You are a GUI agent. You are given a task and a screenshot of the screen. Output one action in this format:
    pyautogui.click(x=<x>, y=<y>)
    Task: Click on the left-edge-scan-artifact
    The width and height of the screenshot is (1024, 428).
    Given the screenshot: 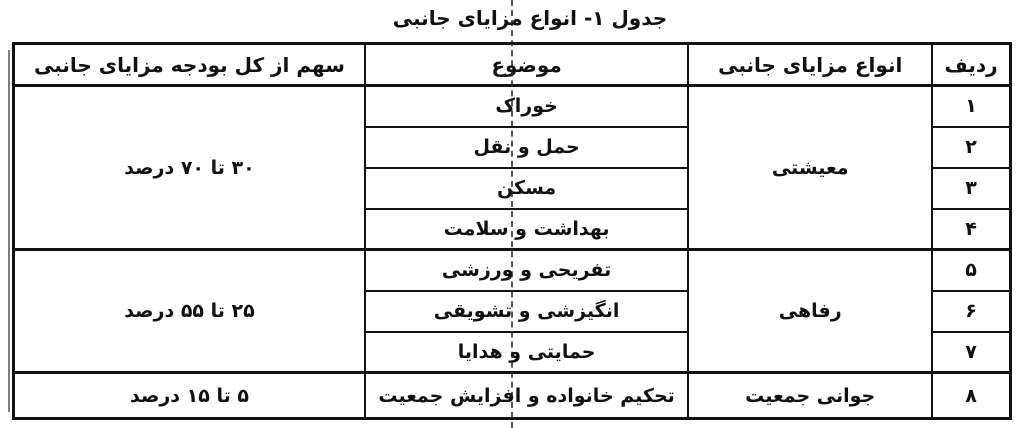 What is the action you would take?
    pyautogui.click(x=9, y=231)
    